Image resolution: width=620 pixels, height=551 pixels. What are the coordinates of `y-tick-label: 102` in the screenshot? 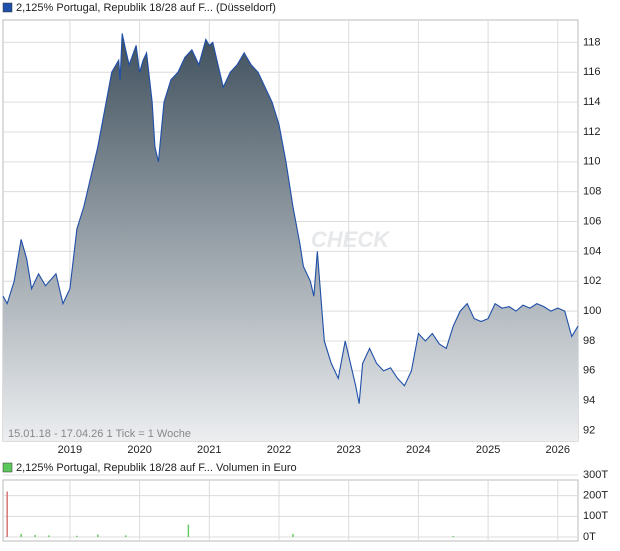 It's located at (592, 281).